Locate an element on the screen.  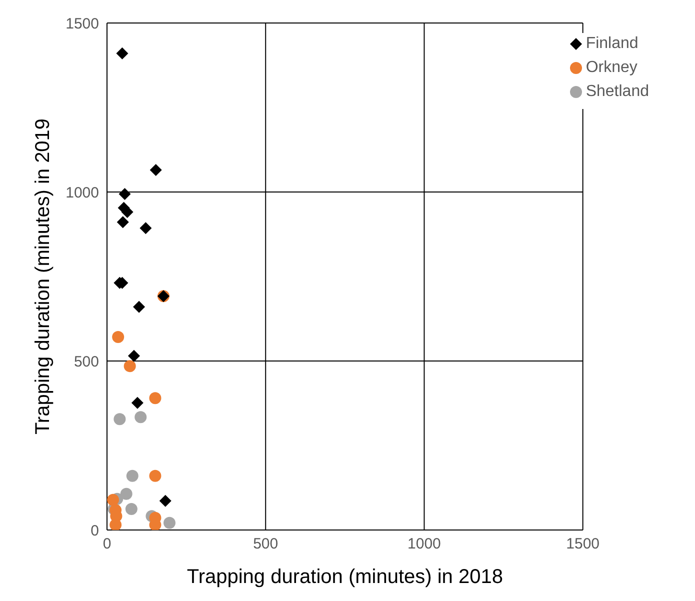
x-tick-label: 1500 is located at coordinates (583, 544).